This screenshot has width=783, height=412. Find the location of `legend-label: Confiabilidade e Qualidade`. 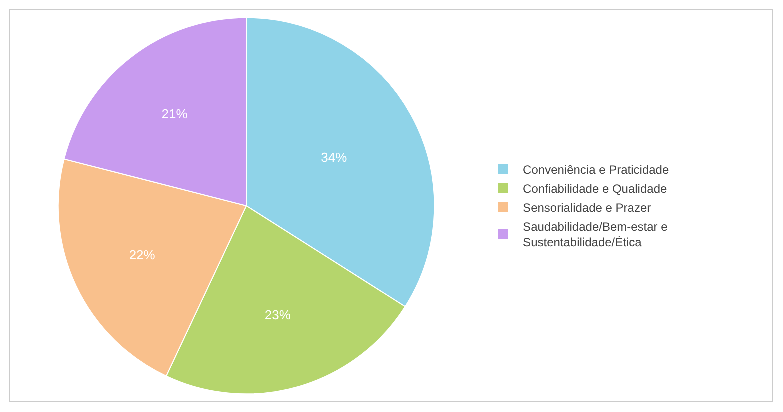

legend-label: Confiabilidade e Qualidade is located at coordinates (595, 189).